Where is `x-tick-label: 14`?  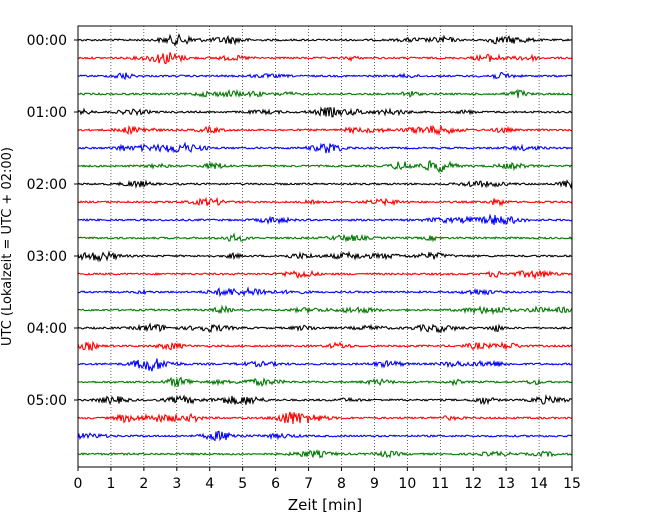
x-tick-label: 14 is located at coordinates (539, 484).